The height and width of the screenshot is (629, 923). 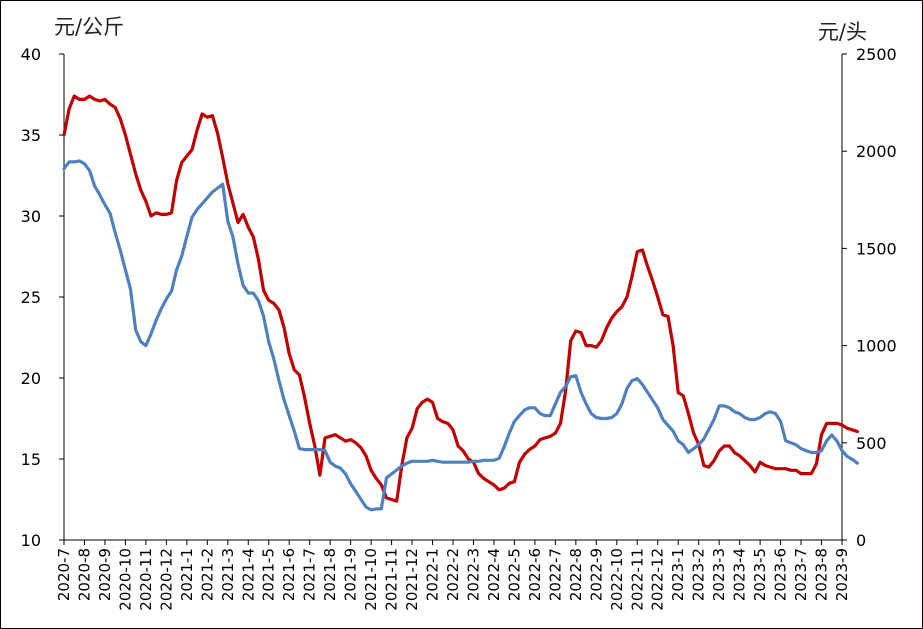 I want to click on x-tick-label: 2020-7, so click(x=64, y=574).